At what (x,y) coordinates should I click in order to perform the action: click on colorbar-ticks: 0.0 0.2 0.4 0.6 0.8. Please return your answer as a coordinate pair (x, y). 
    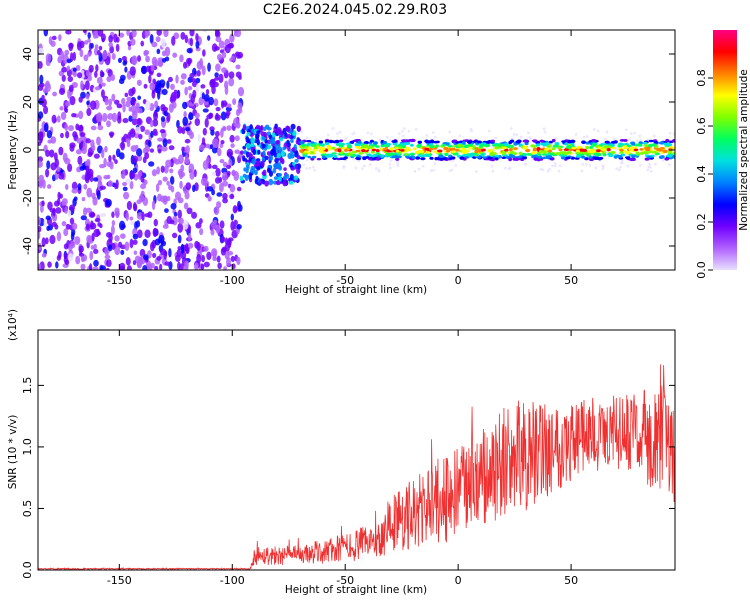
    Looking at the image, I should click on (704, 174).